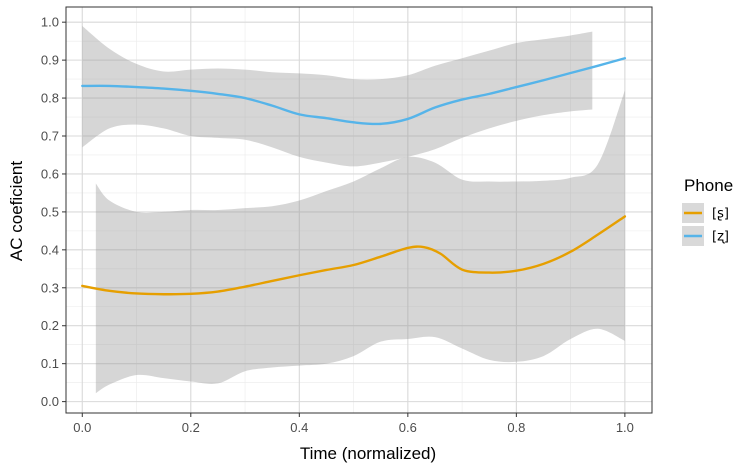 Image resolution: width=746 pixels, height=468 pixels. I want to click on y-axis-title: AC coeficient, so click(16, 211).